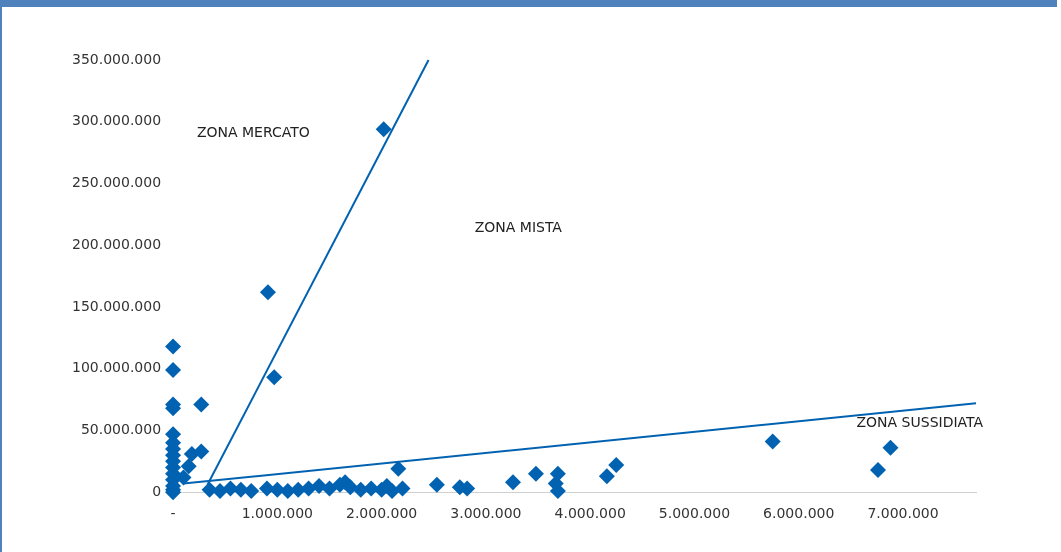  I want to click on y-tick-label: 250.000.000, so click(116, 182).